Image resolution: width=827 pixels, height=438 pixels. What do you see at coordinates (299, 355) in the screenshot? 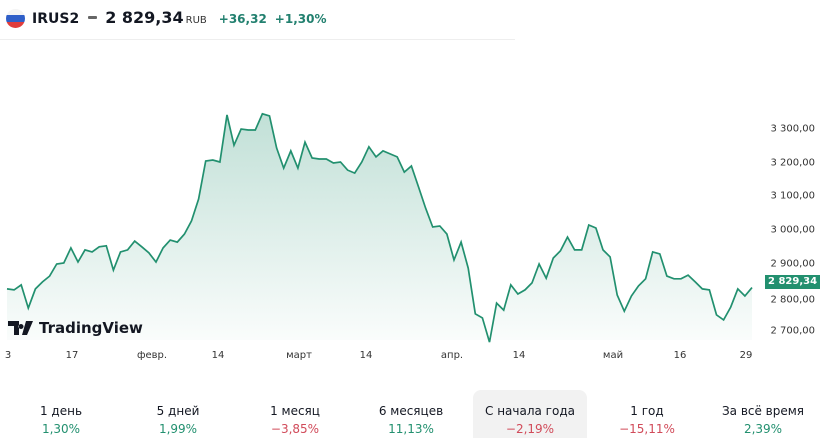
I see `x-axis-label: март` at bounding box center [299, 355].